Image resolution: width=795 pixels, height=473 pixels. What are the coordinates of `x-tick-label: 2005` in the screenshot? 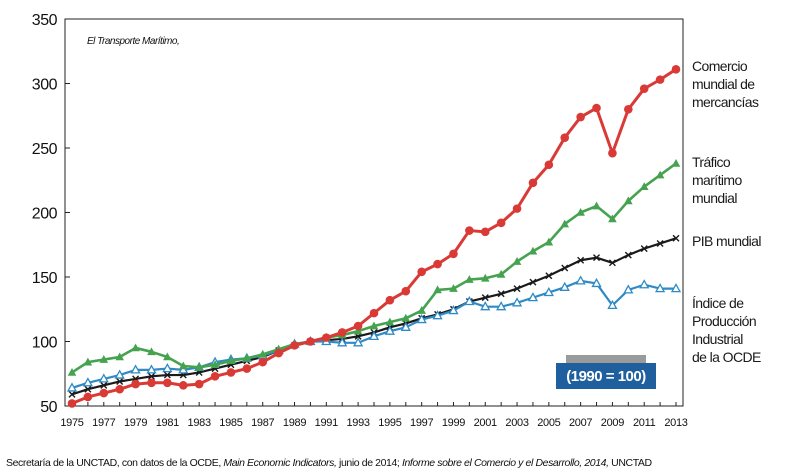 It's located at (548, 423).